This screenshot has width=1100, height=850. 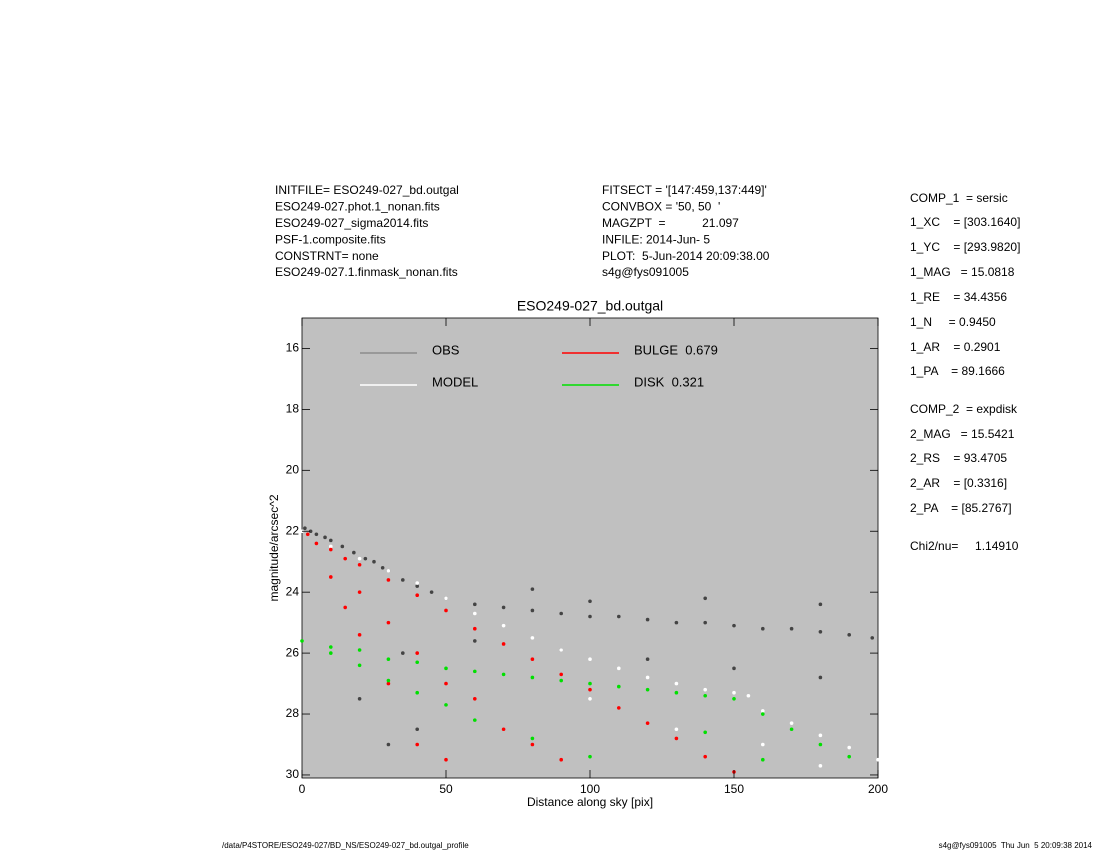 What do you see at coordinates (965, 247) in the screenshot?
I see `parameter-line: 1_YC = [293.9820]` at bounding box center [965, 247].